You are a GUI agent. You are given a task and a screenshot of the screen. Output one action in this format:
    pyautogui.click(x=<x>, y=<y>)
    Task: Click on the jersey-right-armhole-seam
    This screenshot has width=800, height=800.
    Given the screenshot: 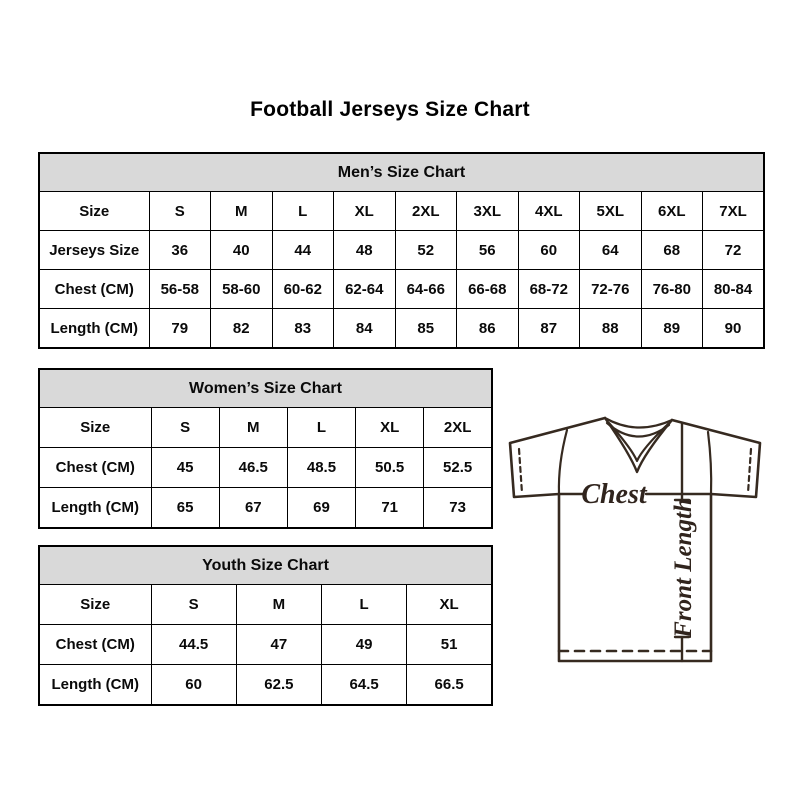 What is the action you would take?
    pyautogui.click(x=709, y=463)
    